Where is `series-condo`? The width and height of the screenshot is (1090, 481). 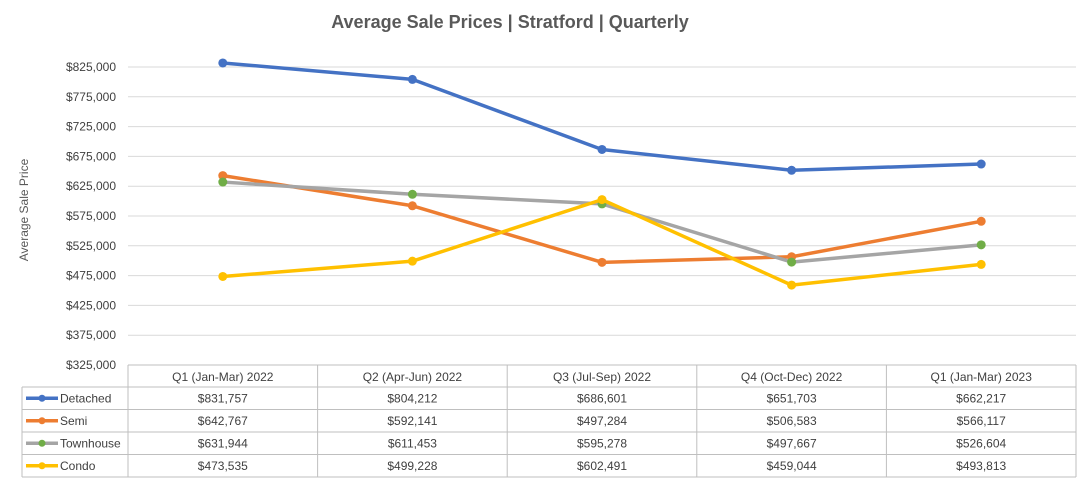
series-condo is located at coordinates (602, 242).